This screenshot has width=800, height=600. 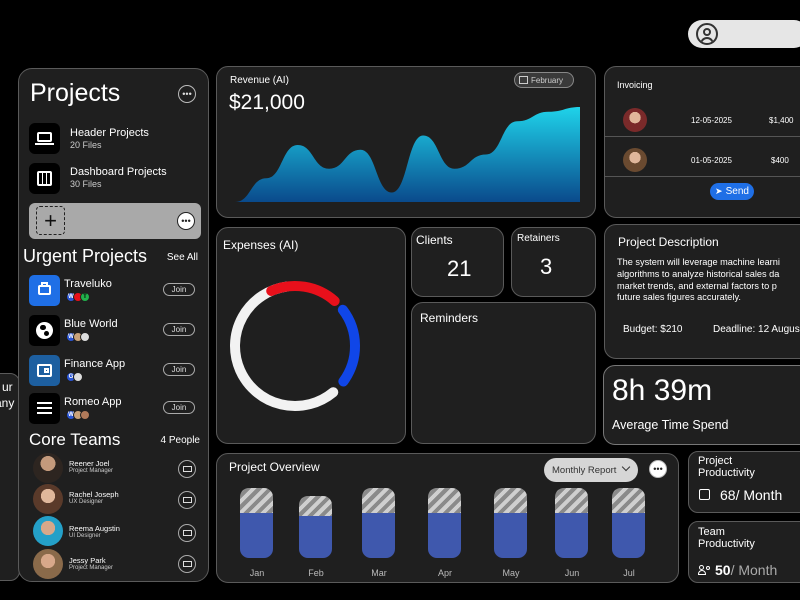 I want to click on team-productivity-card: Team Productivity 50/ Month, so click(x=744, y=552).